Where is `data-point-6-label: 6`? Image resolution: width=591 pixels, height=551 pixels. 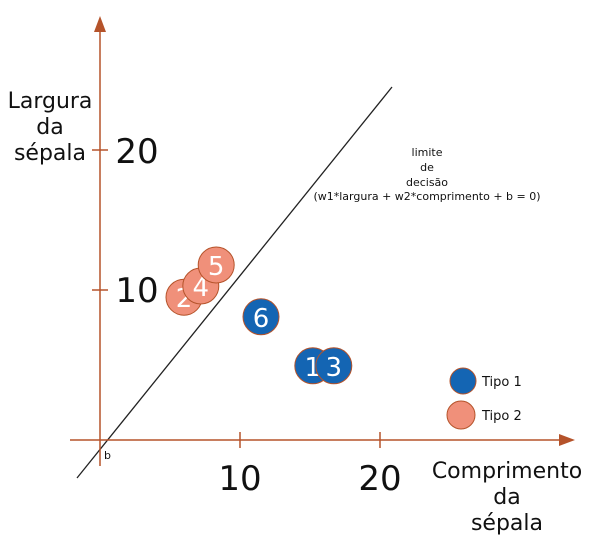
data-point-6-label: 6 is located at coordinates (261, 319).